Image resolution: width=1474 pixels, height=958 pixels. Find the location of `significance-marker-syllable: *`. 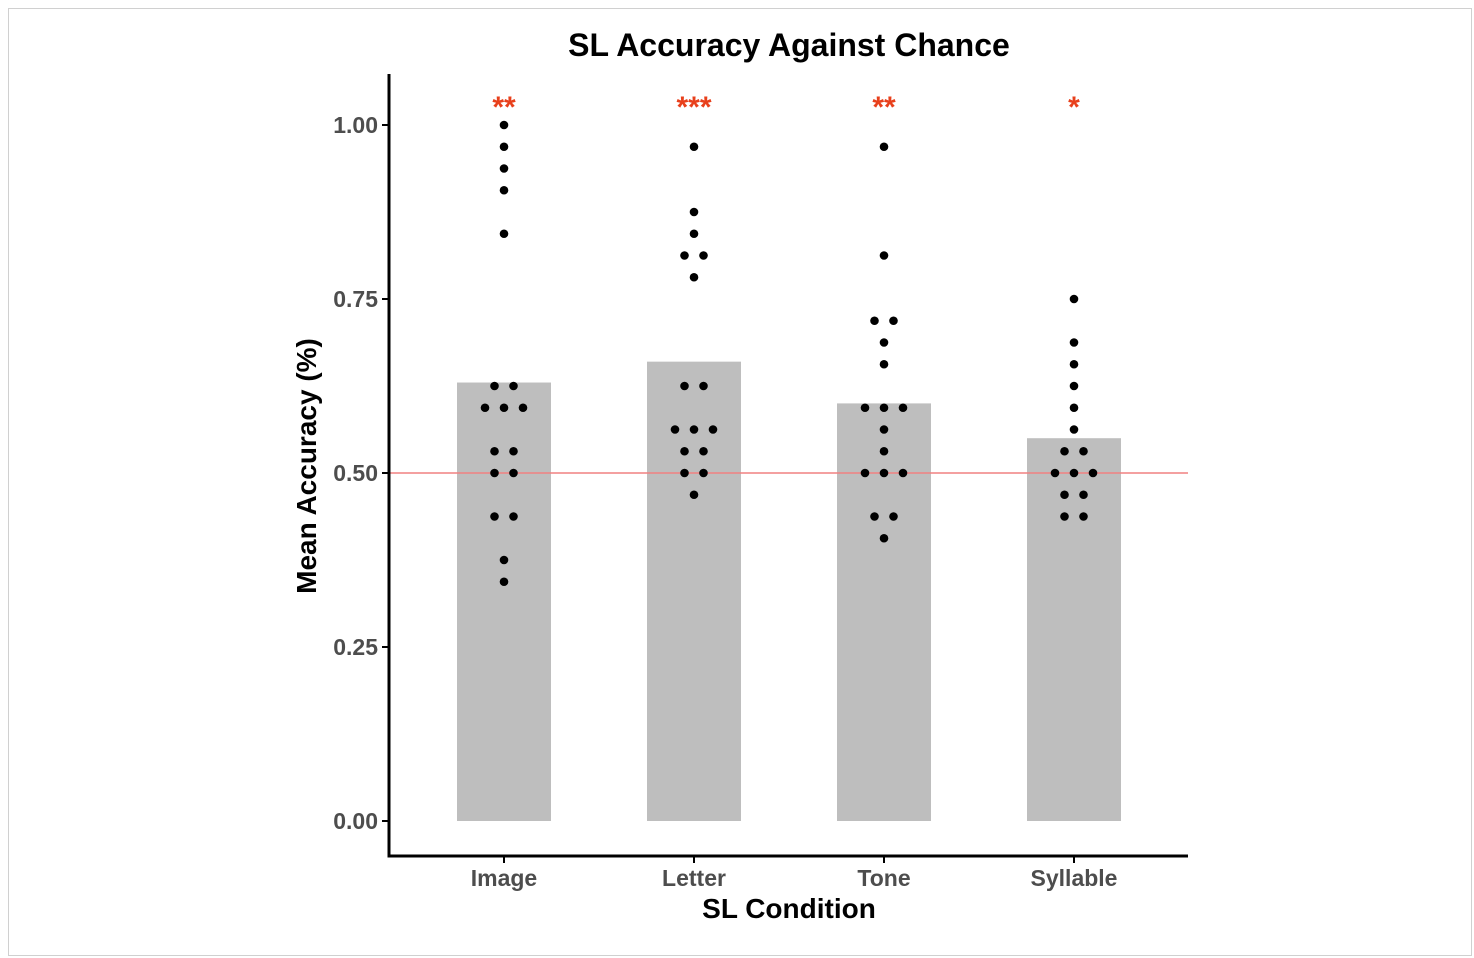

significance-marker-syllable: * is located at coordinates (1074, 107).